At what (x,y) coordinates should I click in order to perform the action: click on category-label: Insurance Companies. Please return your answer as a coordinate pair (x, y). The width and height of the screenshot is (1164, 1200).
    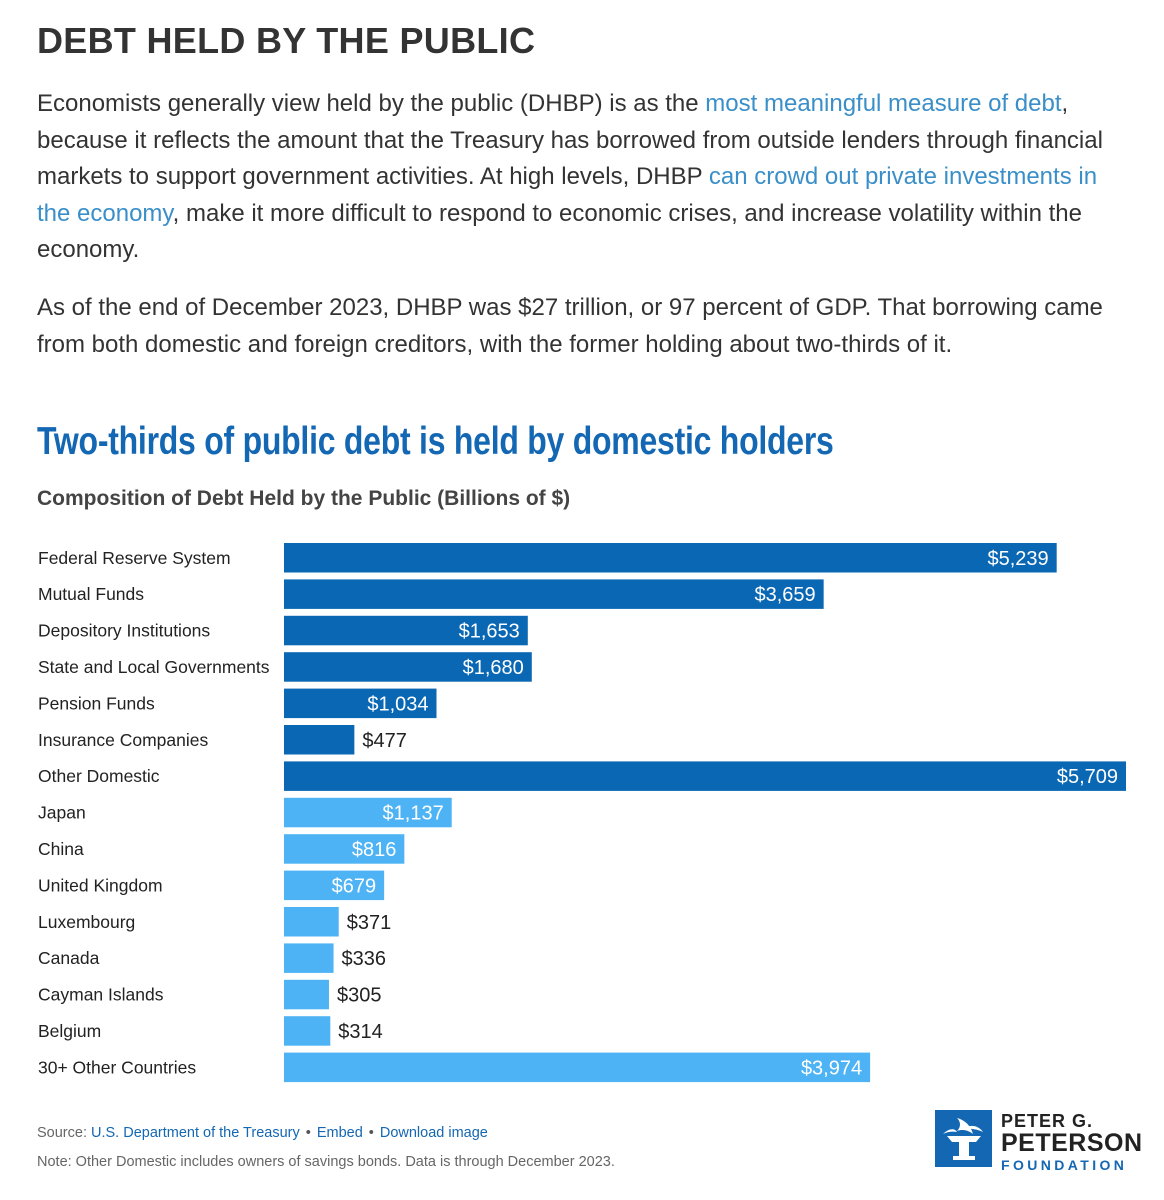
    Looking at the image, I should click on (123, 740).